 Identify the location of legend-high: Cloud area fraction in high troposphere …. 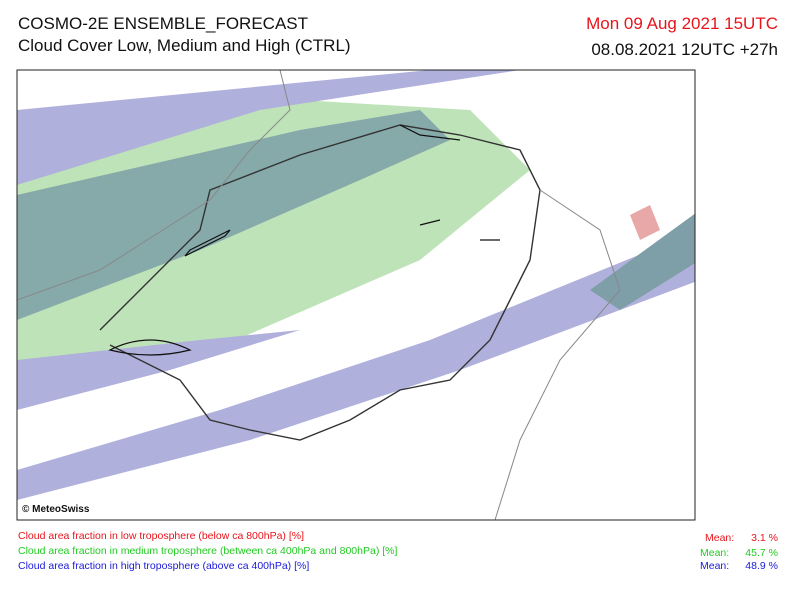
(164, 566).